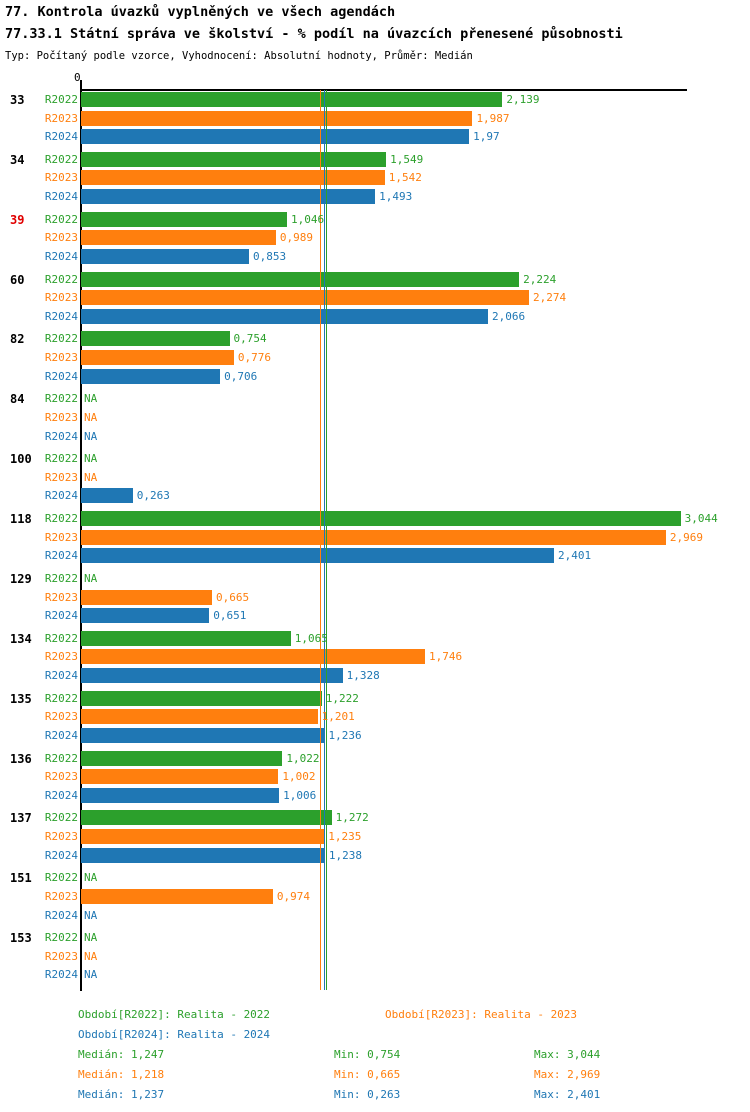 Image resolution: width=750 pixels, height=1112 pixels. What do you see at coordinates (61, 339) in the screenshot?
I see `series-label-82-R2022: R2022` at bounding box center [61, 339].